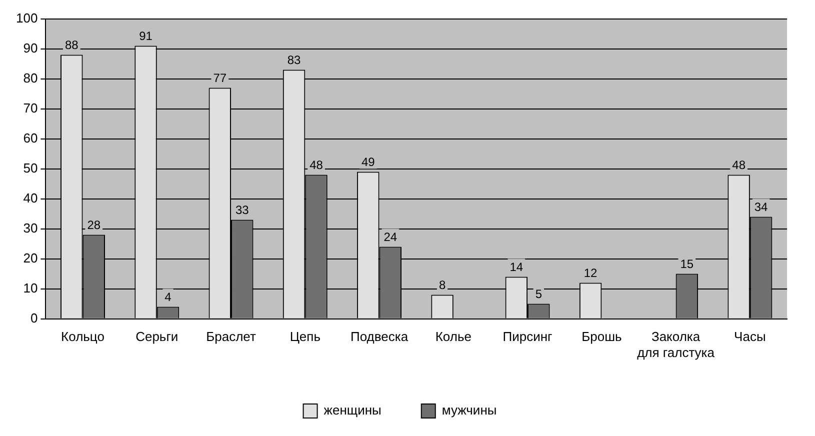 This screenshot has width=815, height=436. What do you see at coordinates (220, 78) in the screenshot?
I see `data-label: 77` at bounding box center [220, 78].